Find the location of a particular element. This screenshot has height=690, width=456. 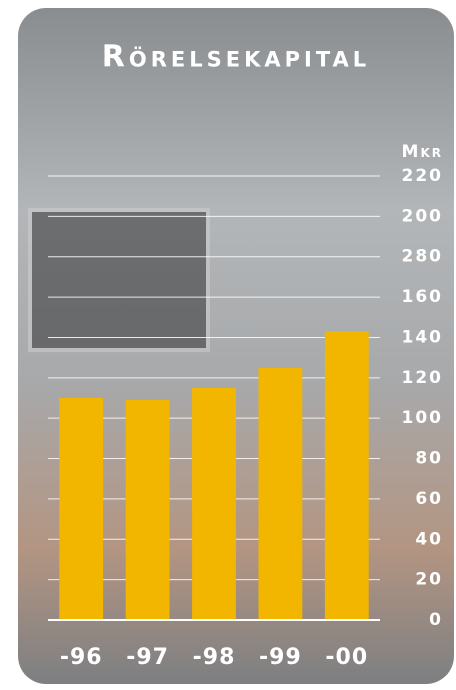

y-tick-label: 20 is located at coordinates (429, 580).